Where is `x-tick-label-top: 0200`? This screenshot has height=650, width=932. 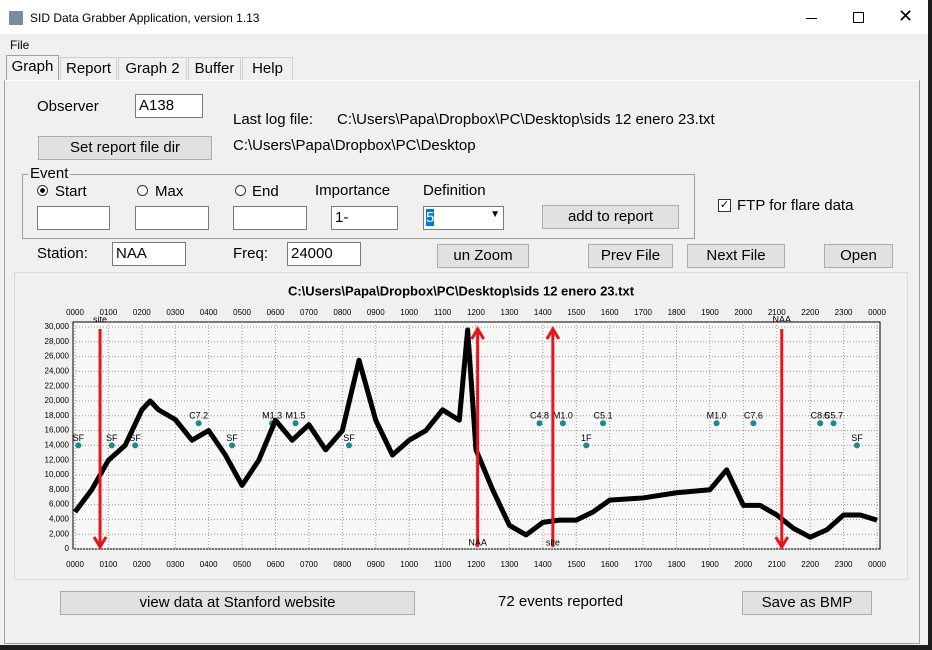
x-tick-label-top: 0200 is located at coordinates (142, 312).